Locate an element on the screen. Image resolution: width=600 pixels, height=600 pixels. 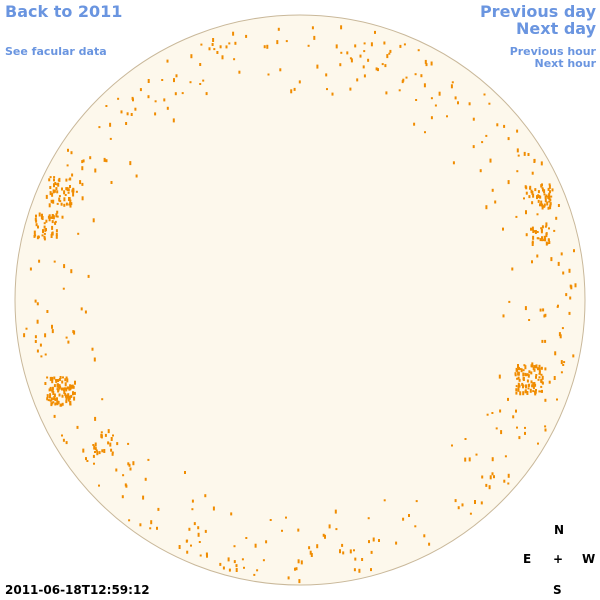
next-day-link: Next day is located at coordinates (556, 28).